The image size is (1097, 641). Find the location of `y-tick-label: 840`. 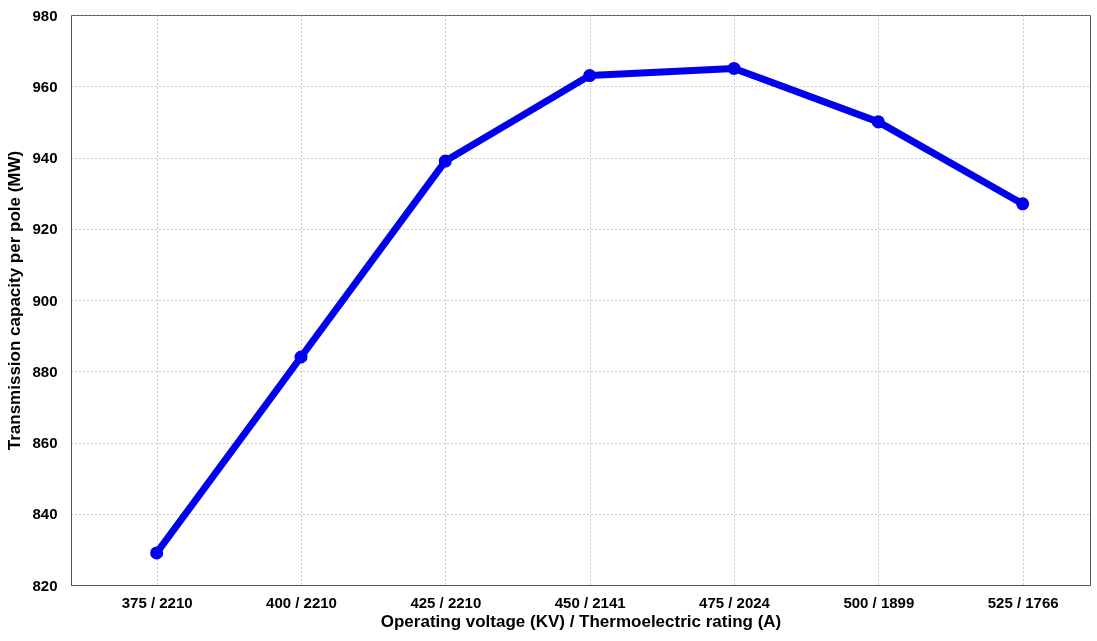

y-tick-label: 840 is located at coordinates (45, 514).